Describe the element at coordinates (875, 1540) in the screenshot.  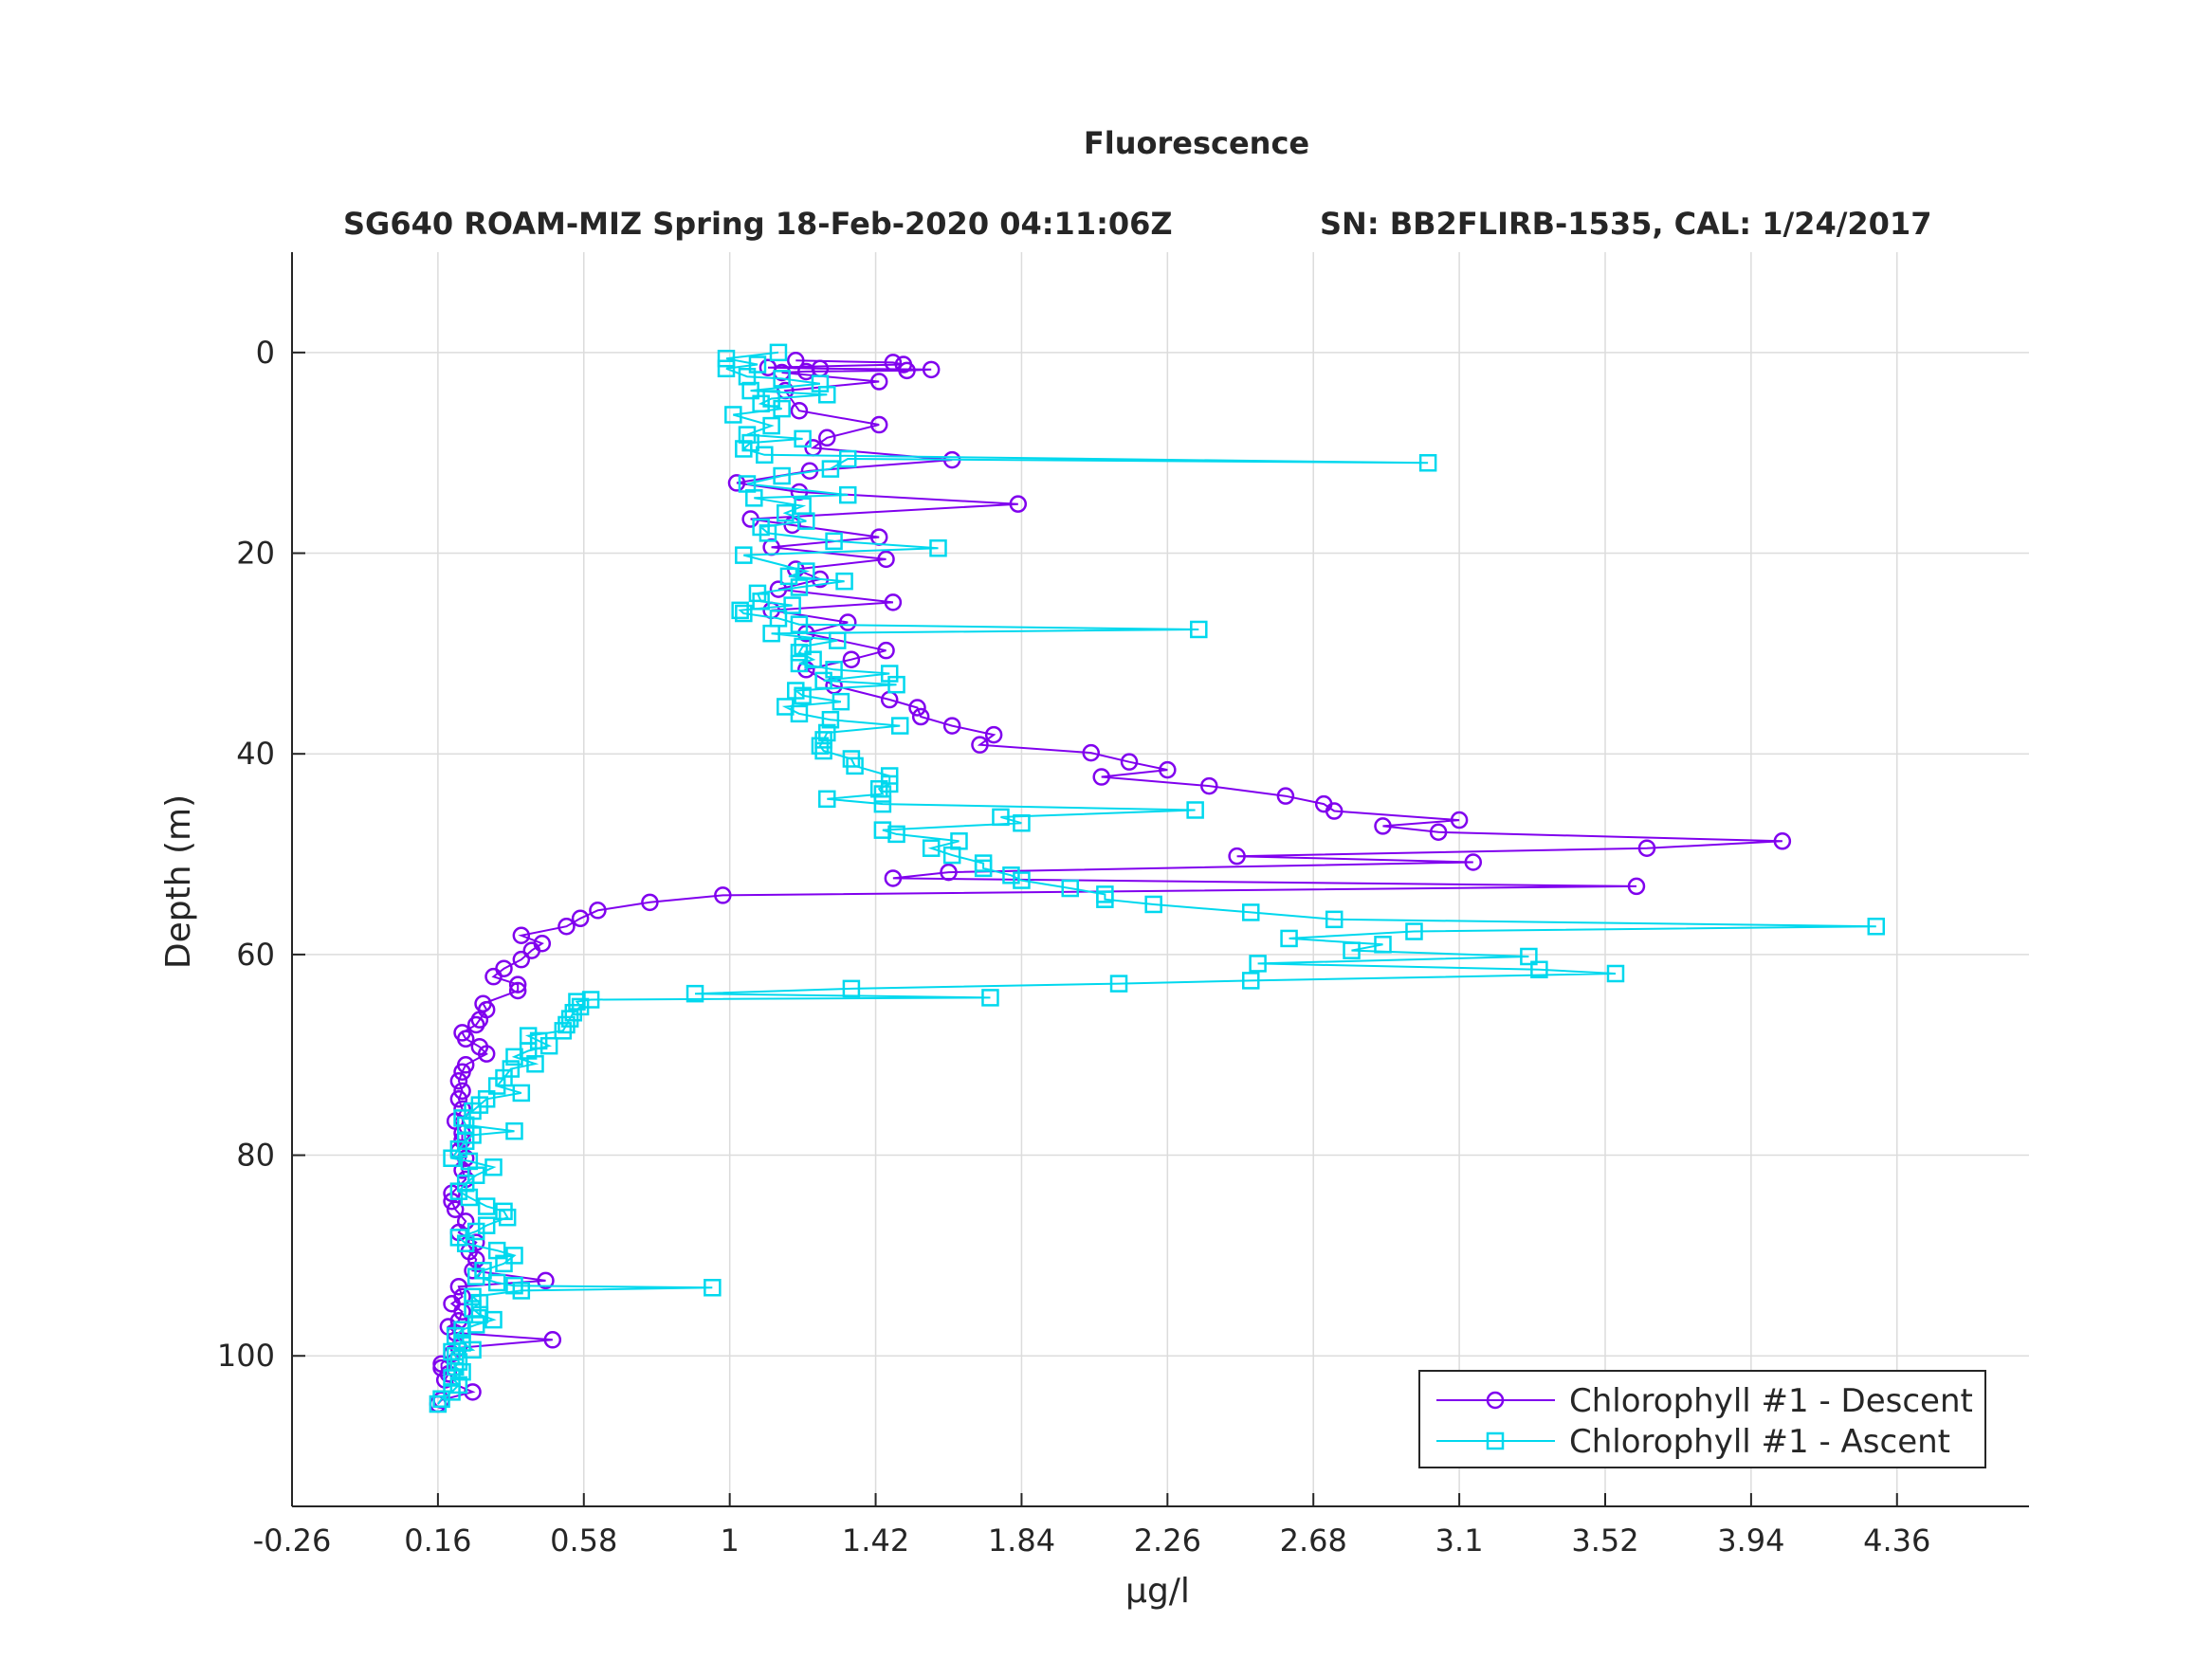
I see `x-tick-label: 1.42` at that location.